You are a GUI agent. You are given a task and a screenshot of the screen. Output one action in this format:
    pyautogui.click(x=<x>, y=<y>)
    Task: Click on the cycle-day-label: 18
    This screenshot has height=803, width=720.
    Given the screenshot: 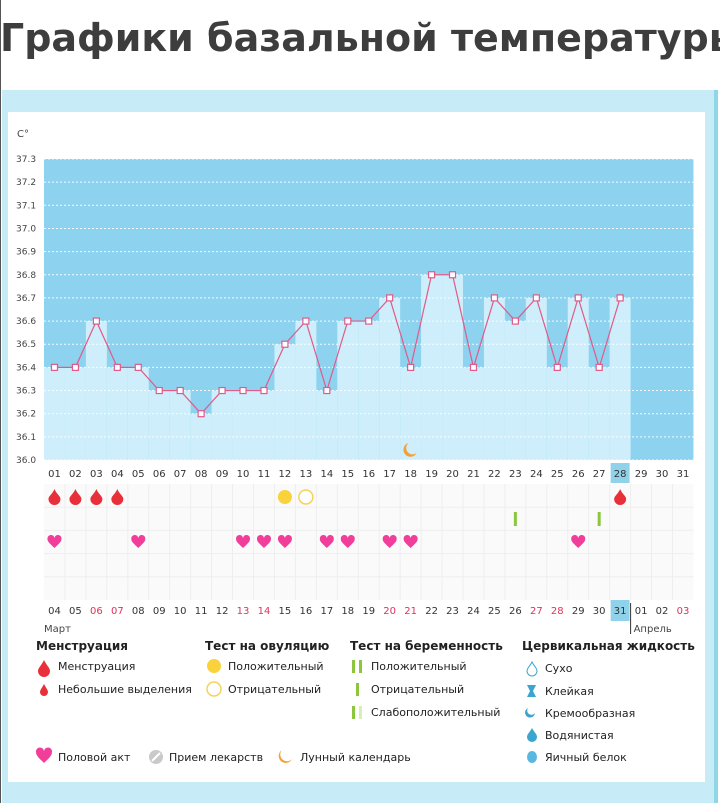 What is the action you would take?
    pyautogui.click(x=410, y=474)
    